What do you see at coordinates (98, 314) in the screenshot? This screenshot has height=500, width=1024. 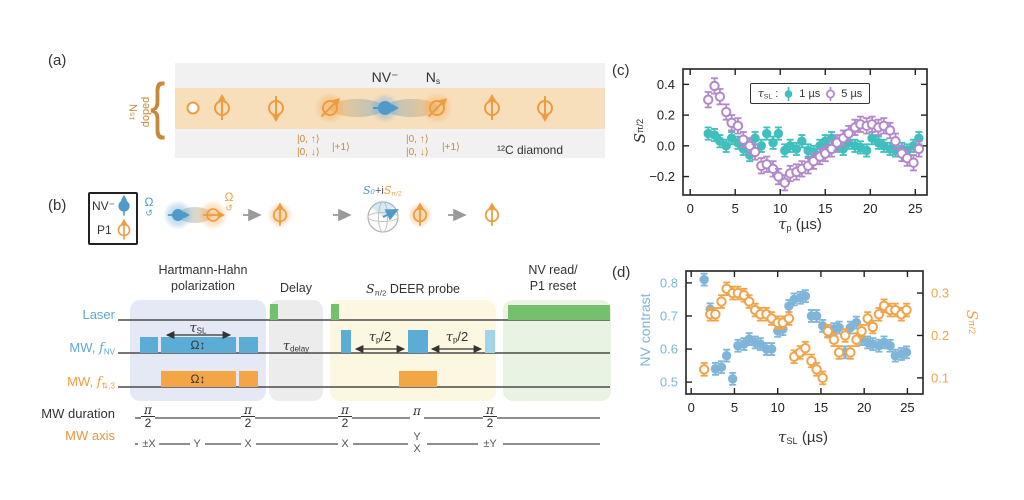 I see `row-label-laser: Laser` at bounding box center [98, 314].